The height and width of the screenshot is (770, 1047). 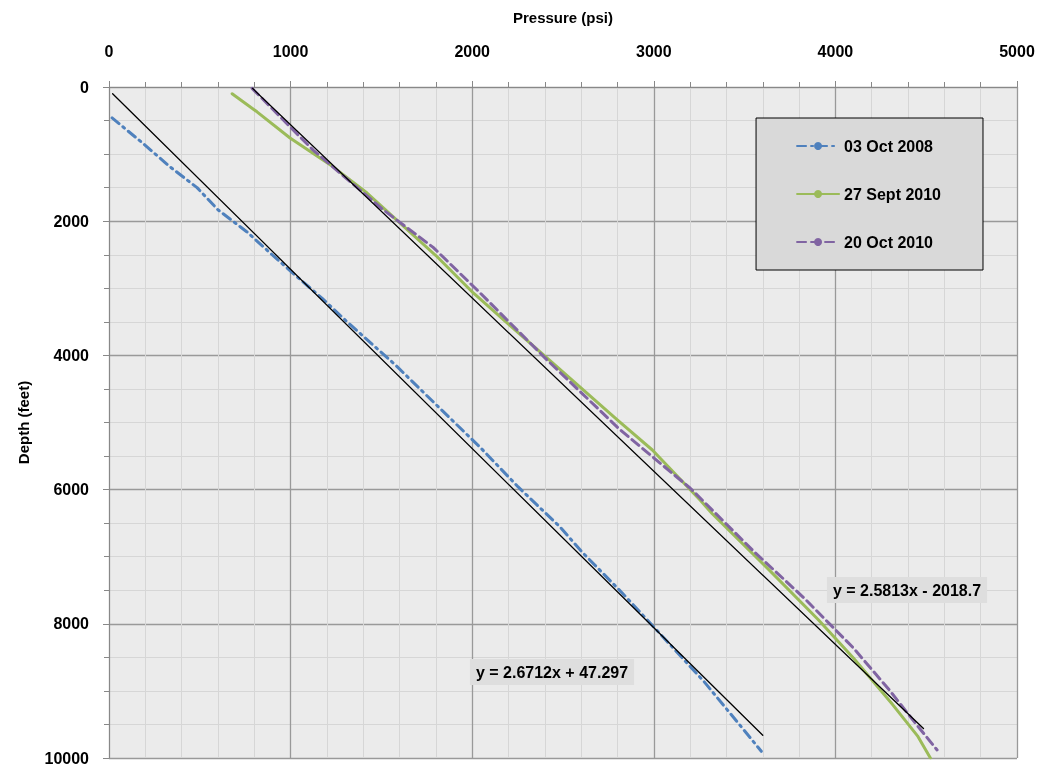 I want to click on x-tick-label: 3000, so click(x=654, y=51).